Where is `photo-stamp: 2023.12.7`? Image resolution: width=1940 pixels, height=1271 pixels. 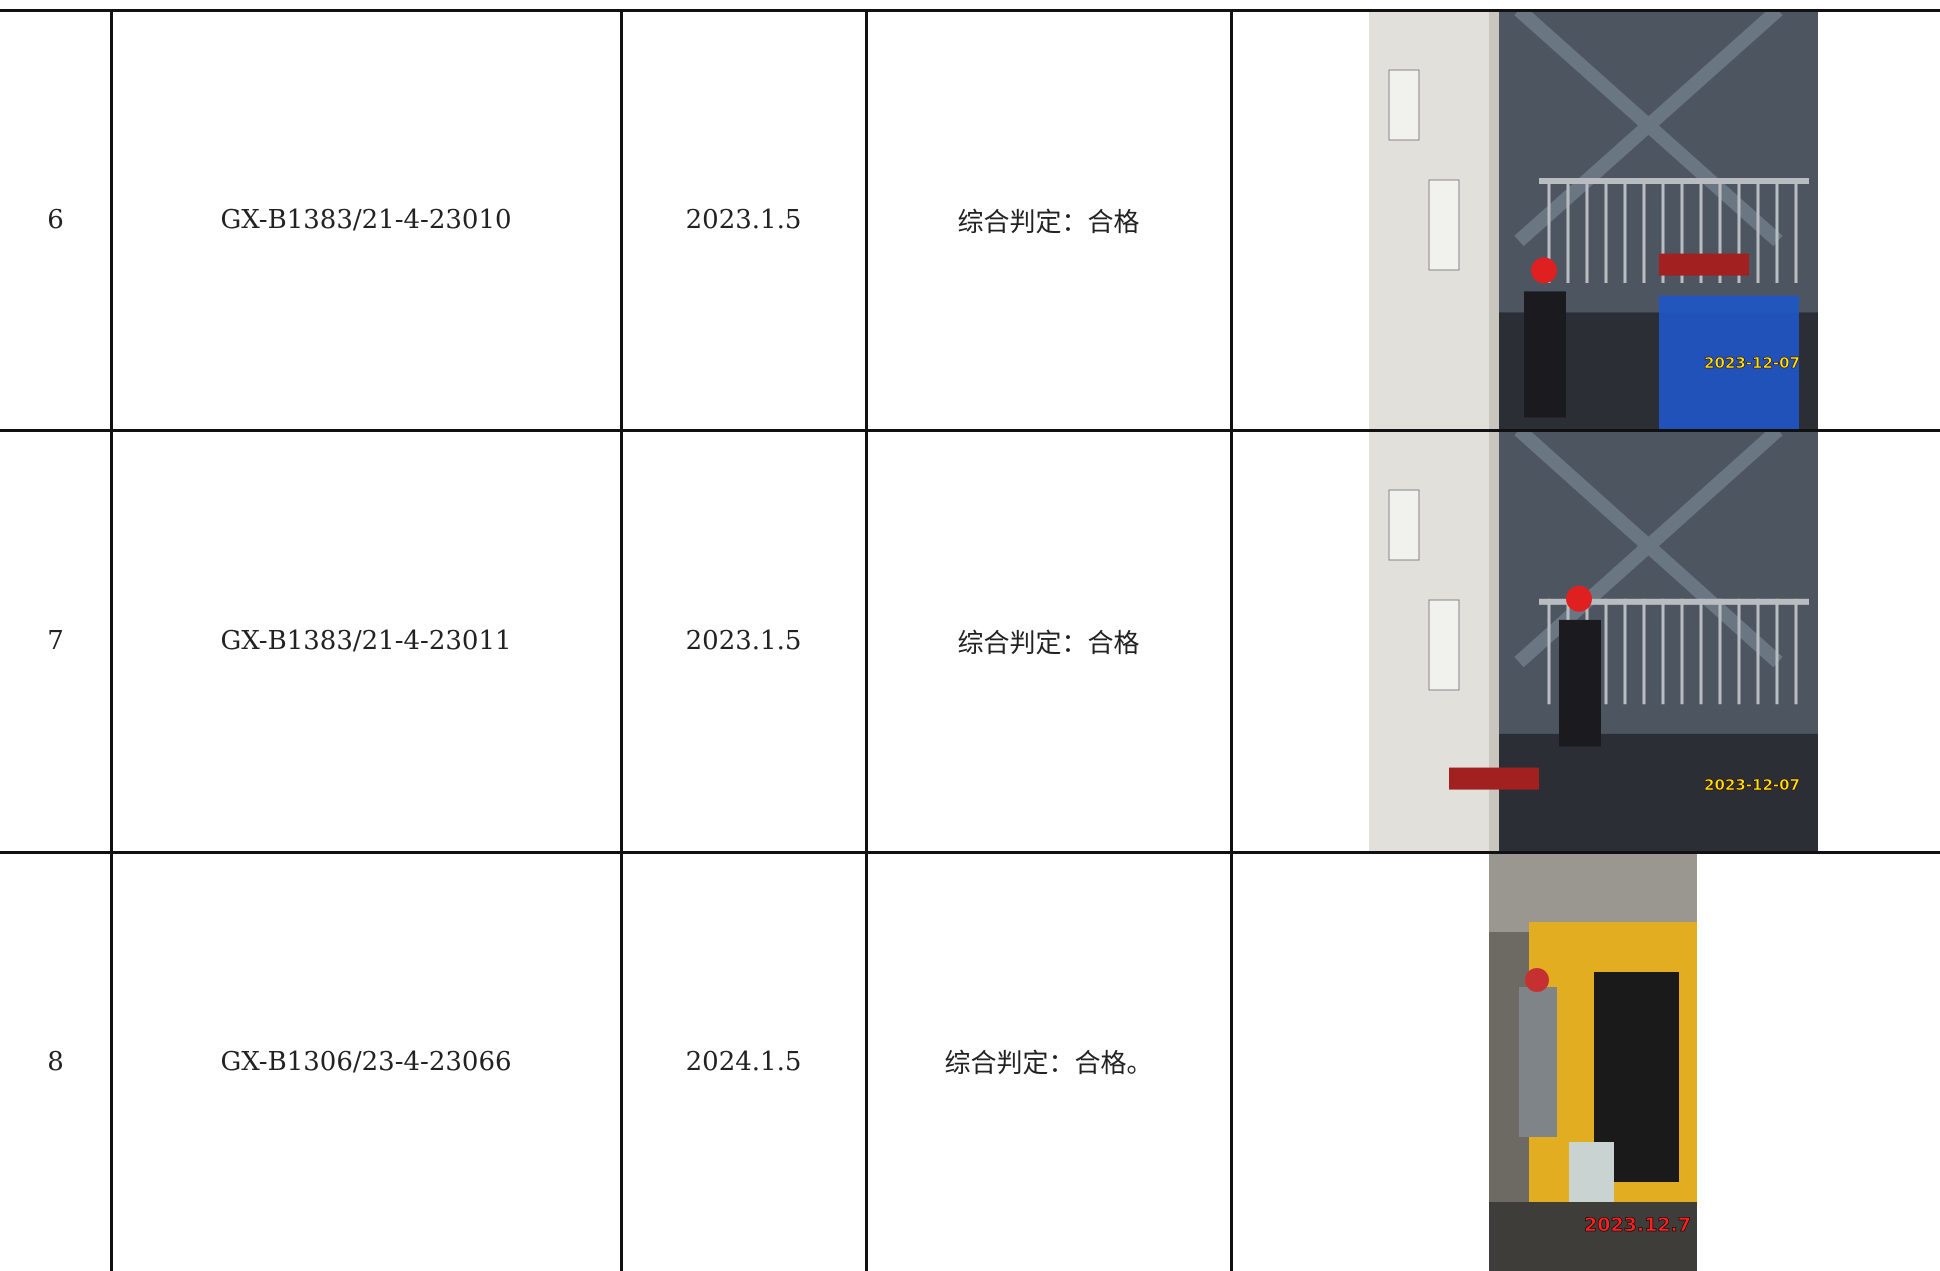 photo-stamp: 2023.12.7 is located at coordinates (1637, 1225).